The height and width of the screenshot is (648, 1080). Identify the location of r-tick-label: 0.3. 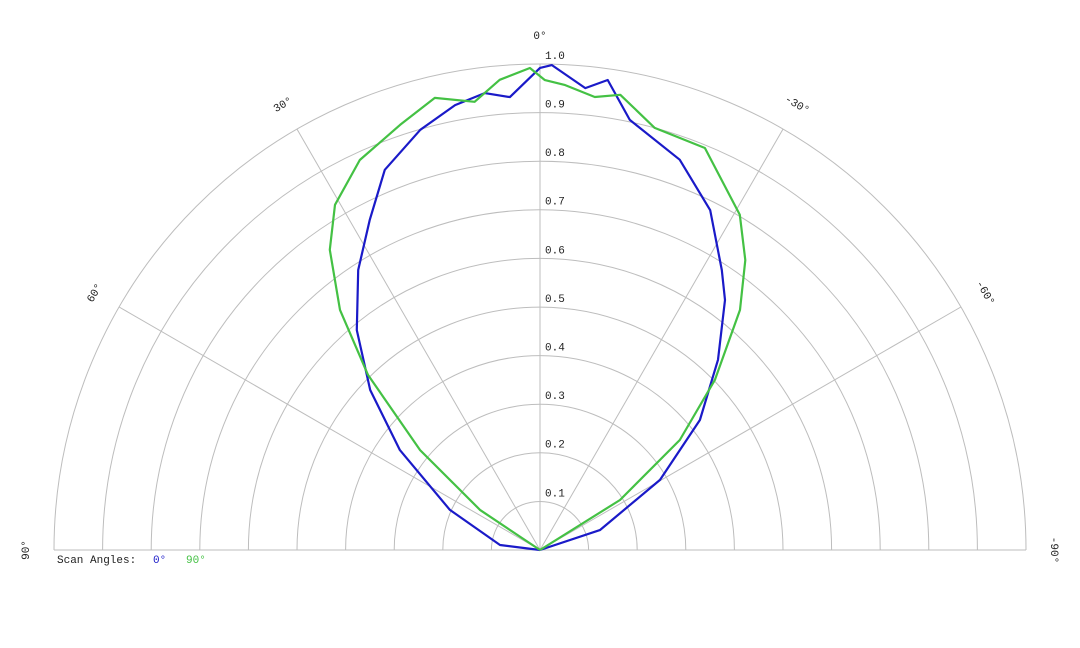
(555, 397).